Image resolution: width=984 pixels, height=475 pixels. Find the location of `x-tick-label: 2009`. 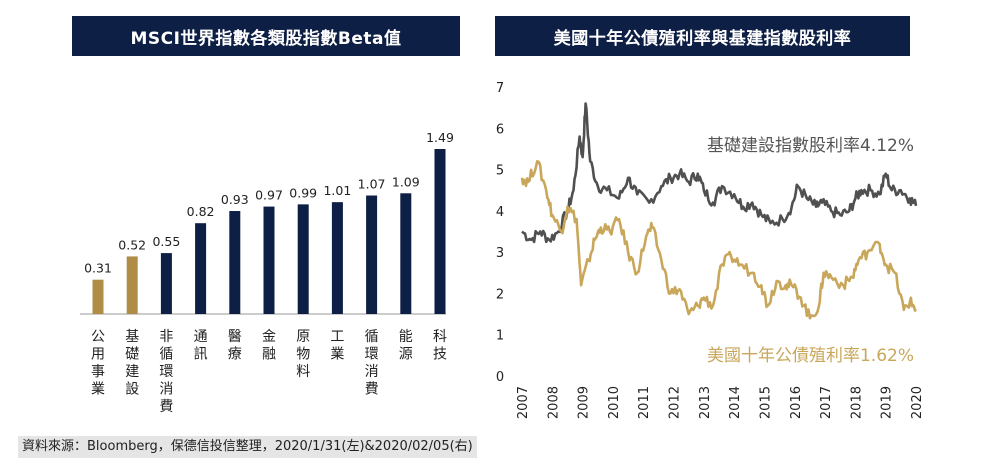

x-tick-label: 2009 is located at coordinates (584, 402).